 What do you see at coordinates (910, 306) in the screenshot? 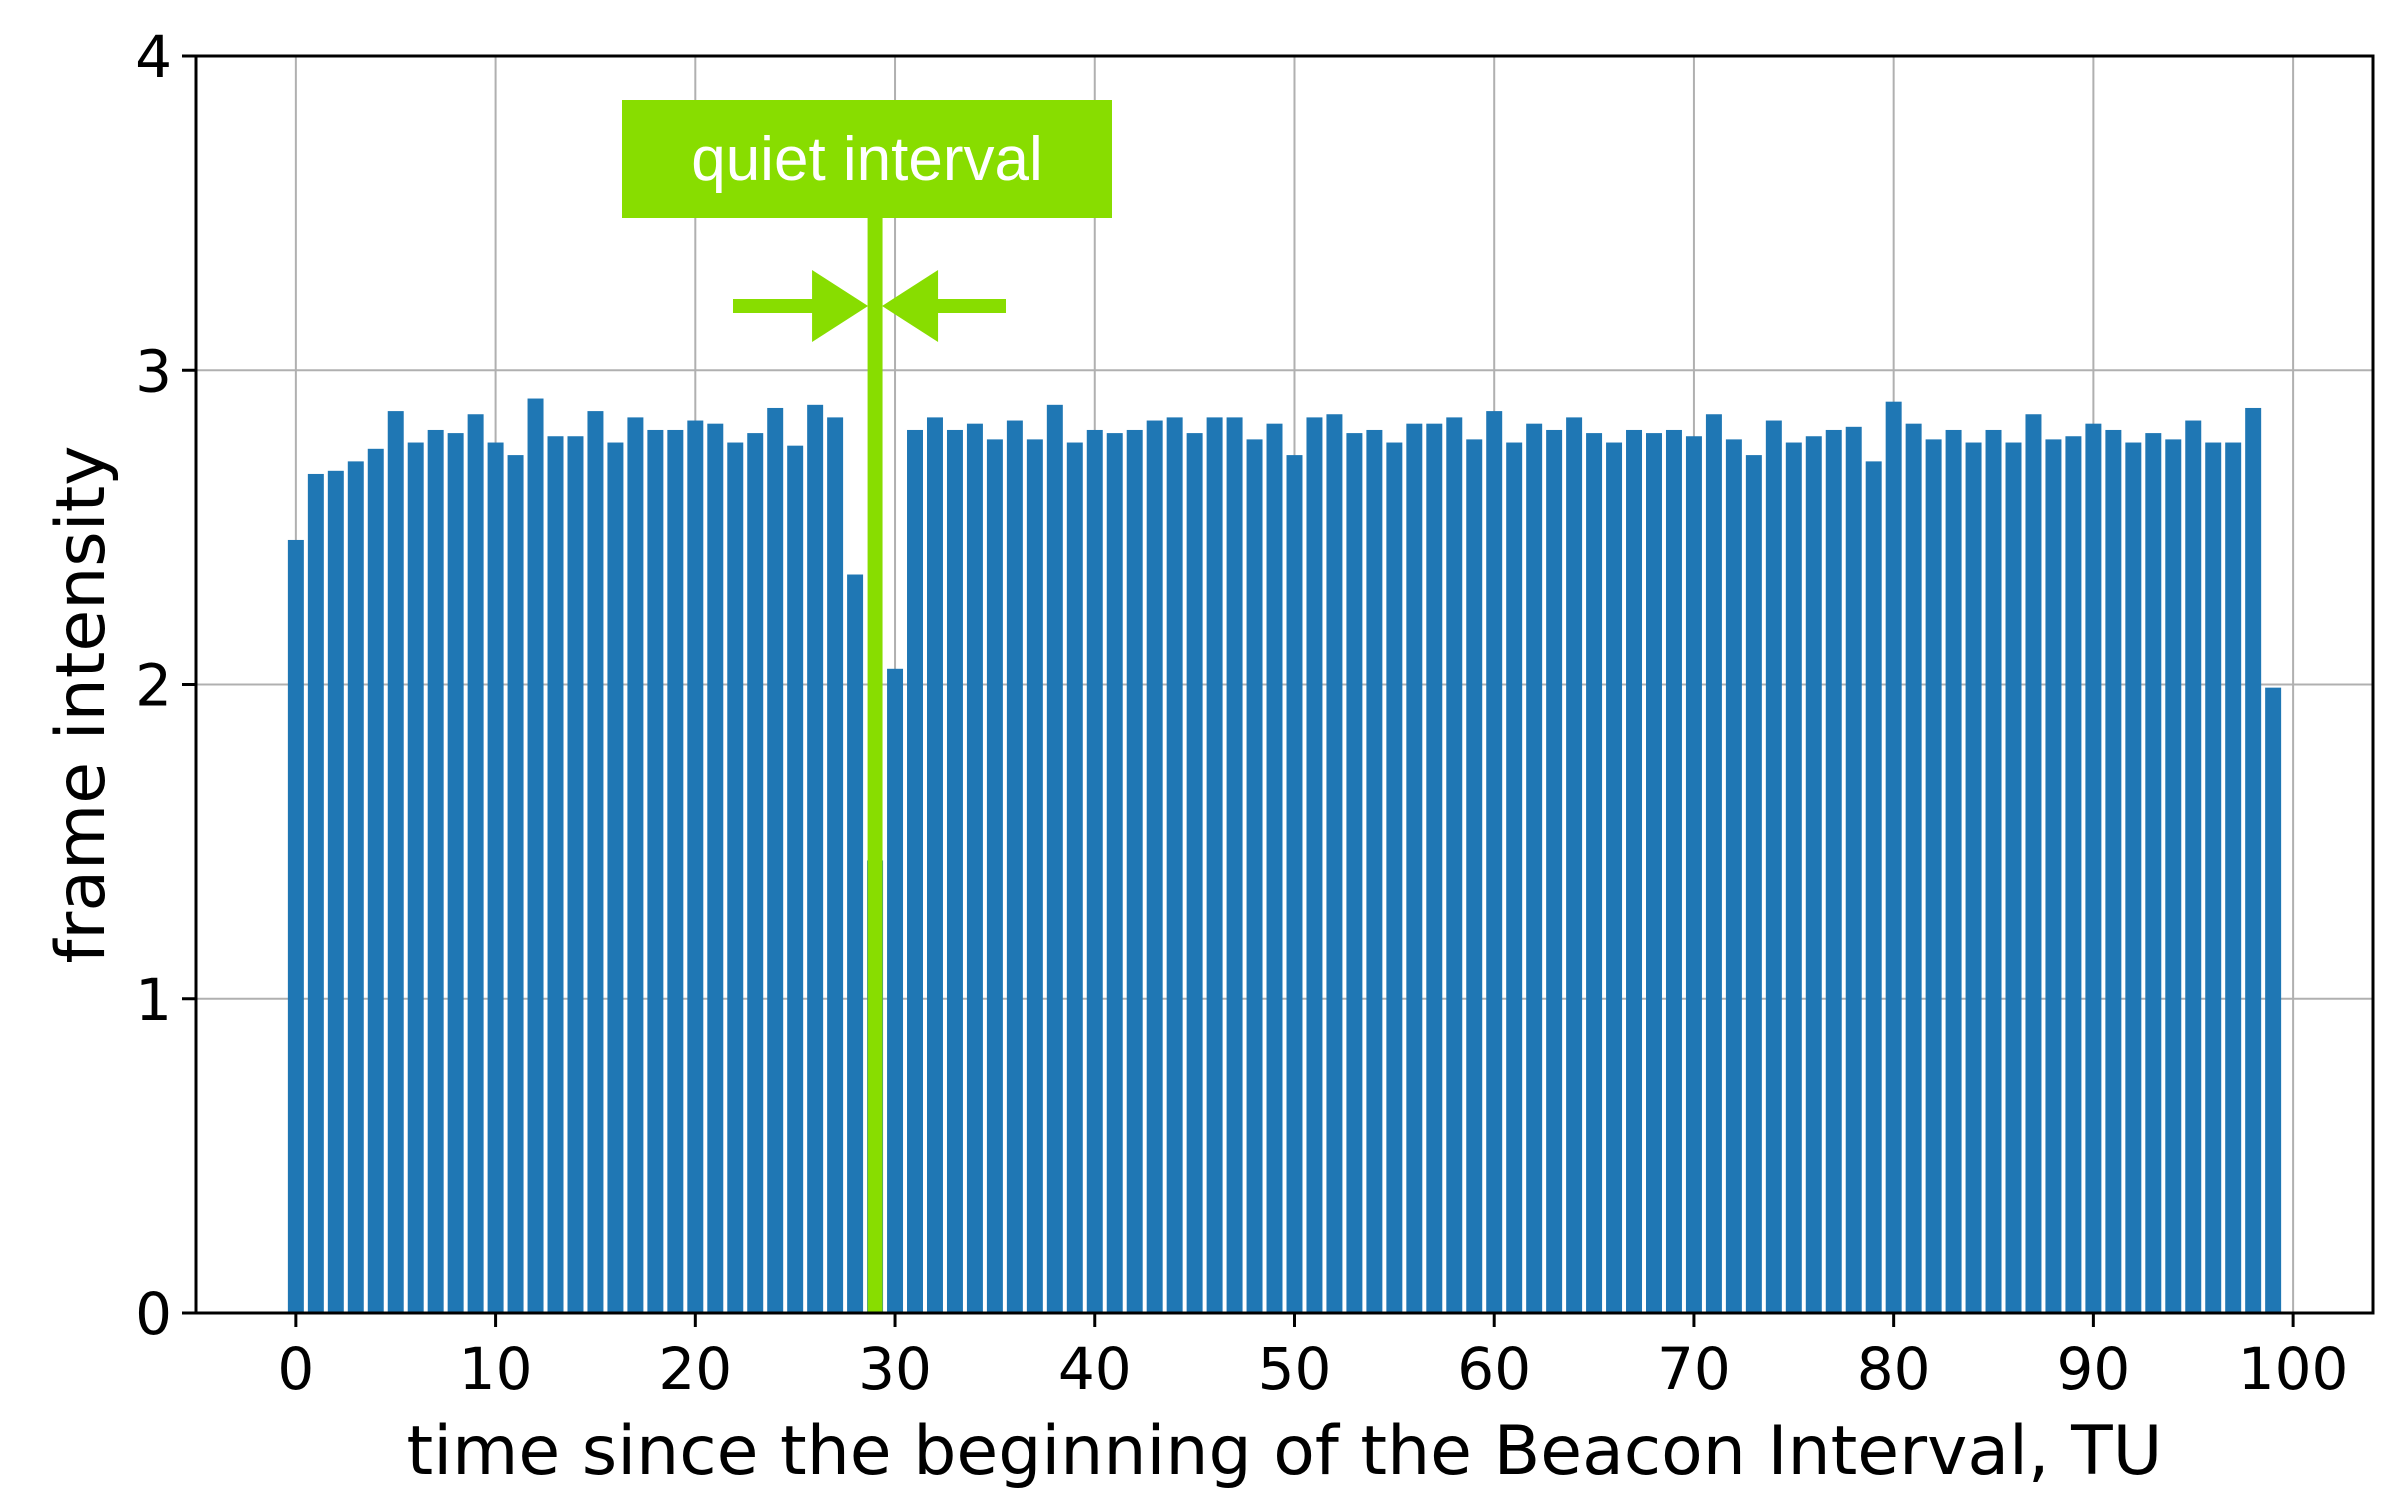
I see `right-arrow-head` at bounding box center [910, 306].